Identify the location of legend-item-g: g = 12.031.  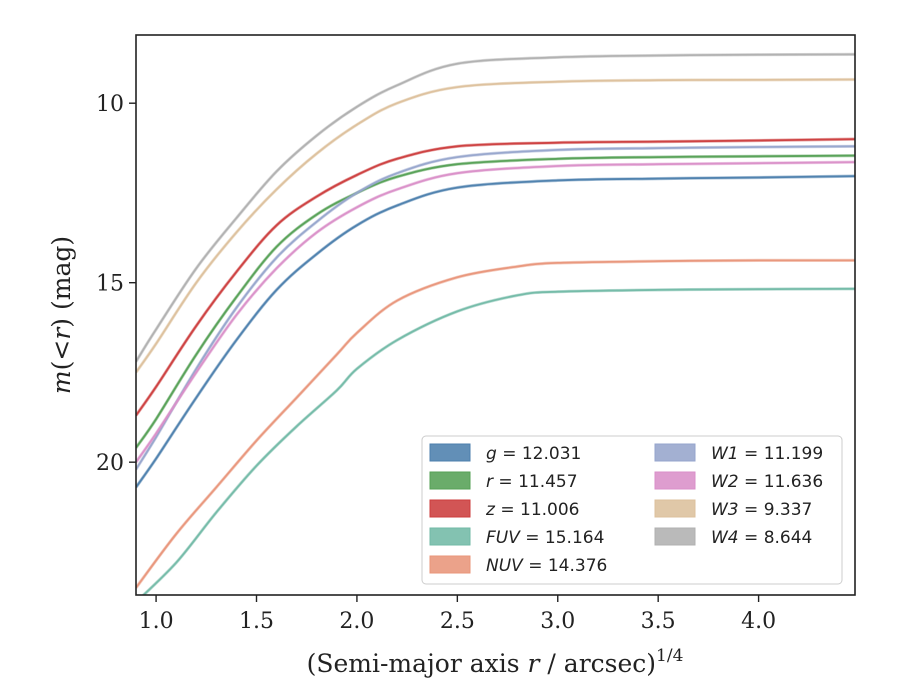
(505, 453).